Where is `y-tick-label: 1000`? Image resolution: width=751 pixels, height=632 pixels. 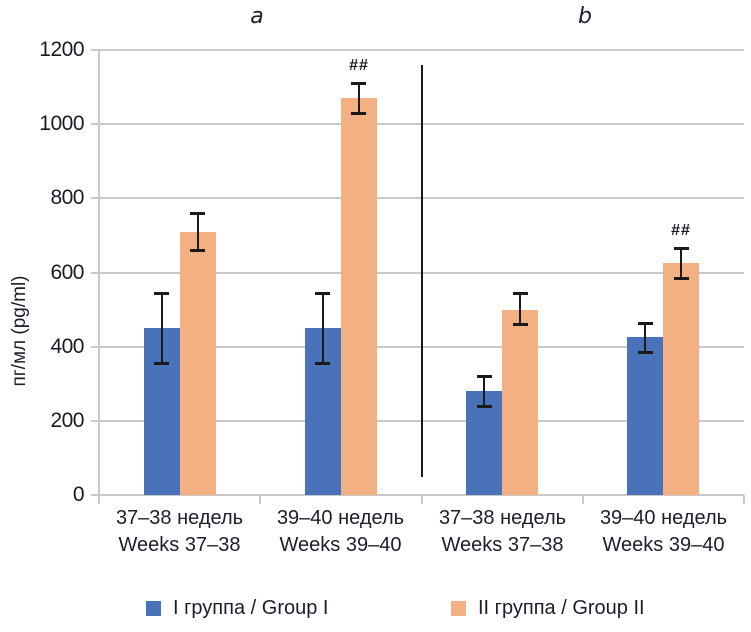
y-tick-label: 1000 is located at coordinates (61, 123).